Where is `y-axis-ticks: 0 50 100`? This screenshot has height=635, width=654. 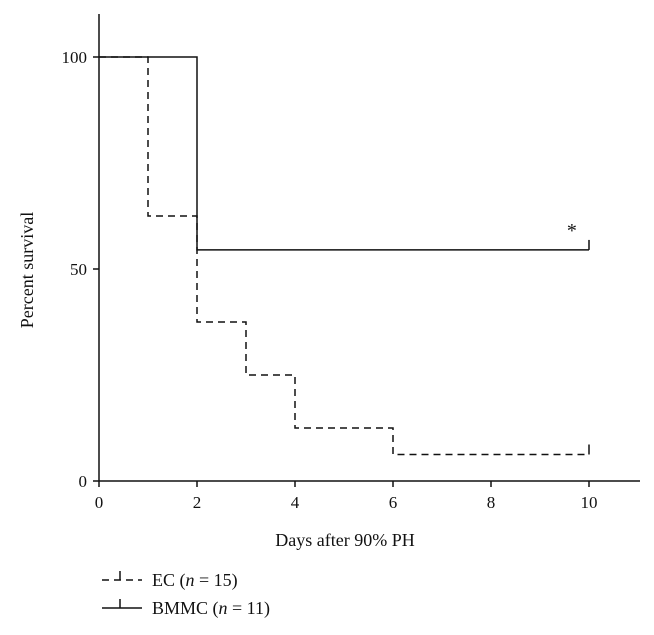 y-axis-ticks: 0 50 100 is located at coordinates (80, 269).